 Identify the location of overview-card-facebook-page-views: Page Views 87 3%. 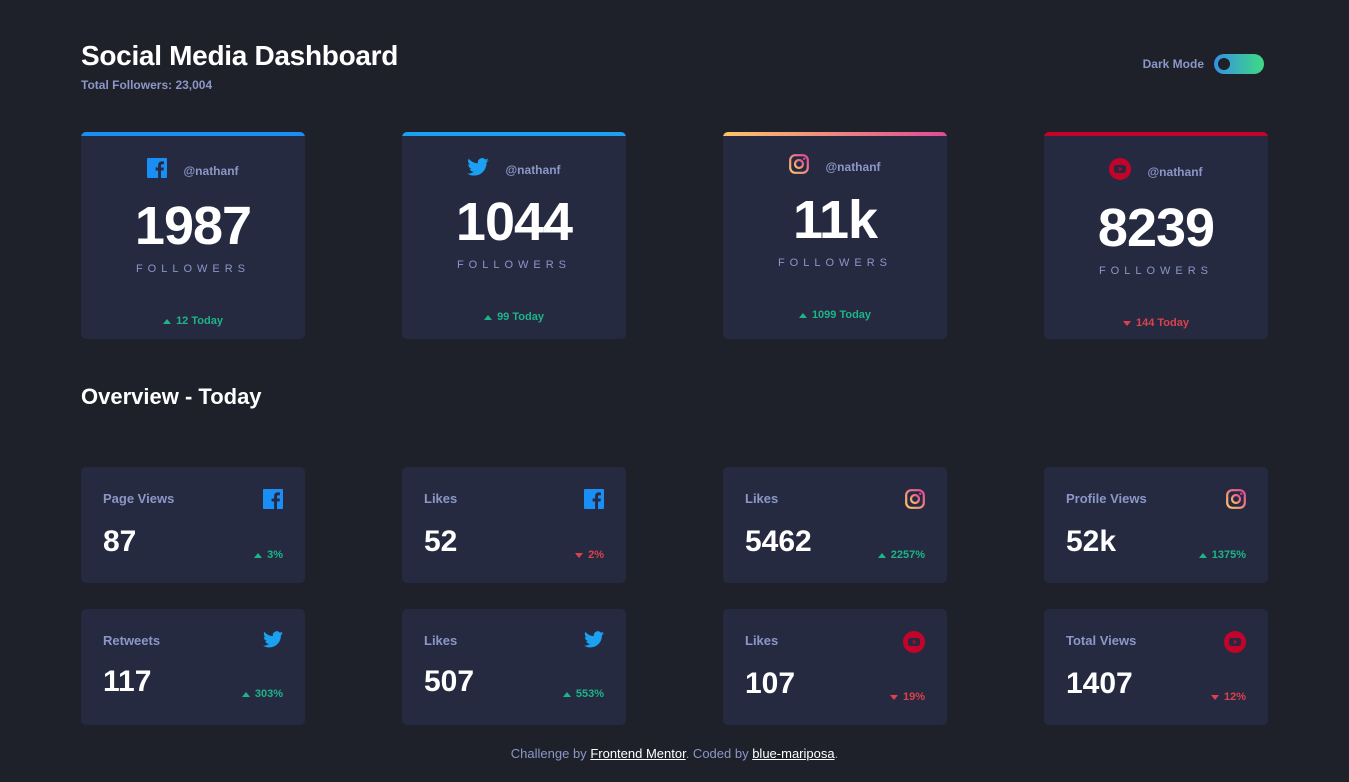
(193, 525).